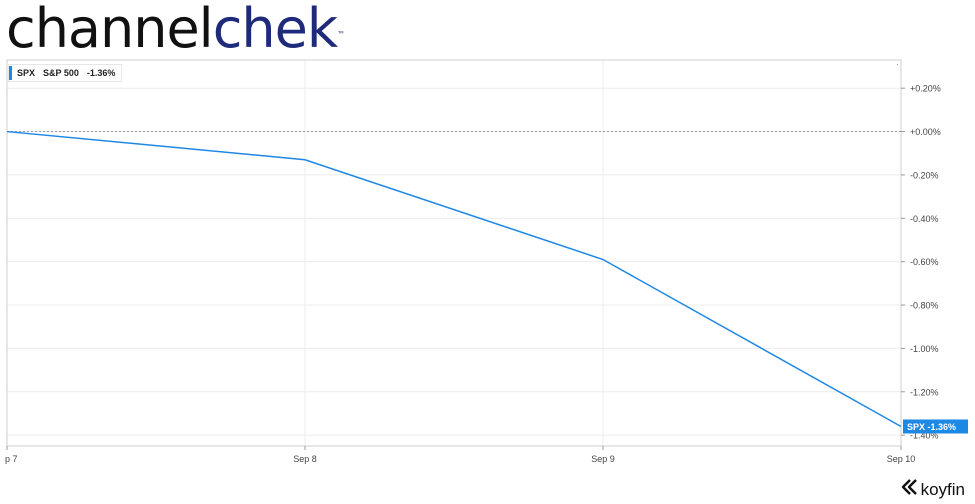 The width and height of the screenshot is (975, 504). I want to click on logo-trademark: ™, so click(341, 34).